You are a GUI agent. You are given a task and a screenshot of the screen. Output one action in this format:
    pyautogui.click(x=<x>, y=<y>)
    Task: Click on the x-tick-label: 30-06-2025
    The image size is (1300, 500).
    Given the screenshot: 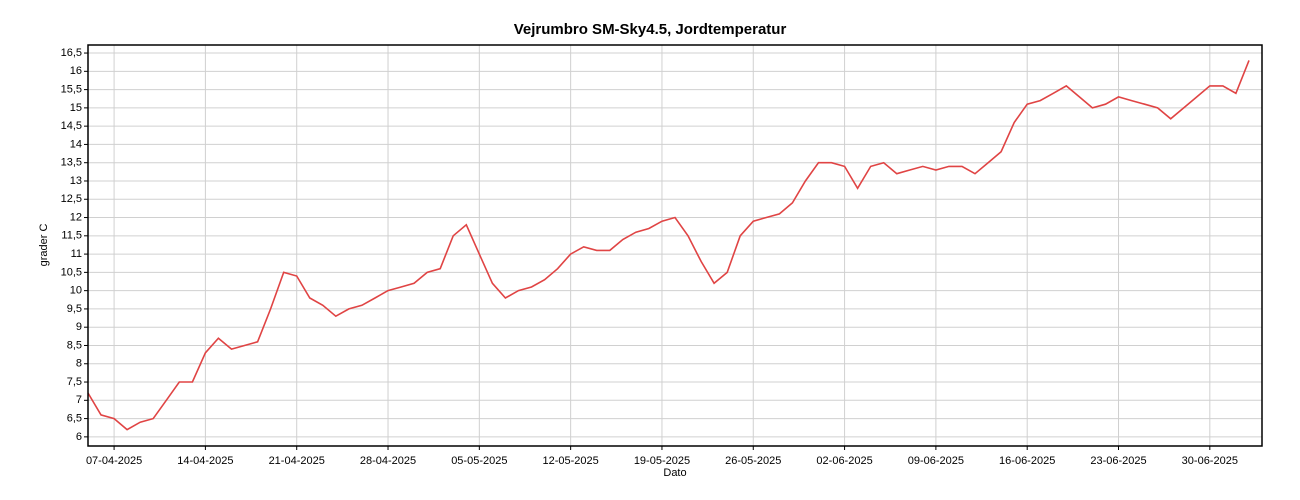 What is the action you would take?
    pyautogui.click(x=1210, y=461)
    